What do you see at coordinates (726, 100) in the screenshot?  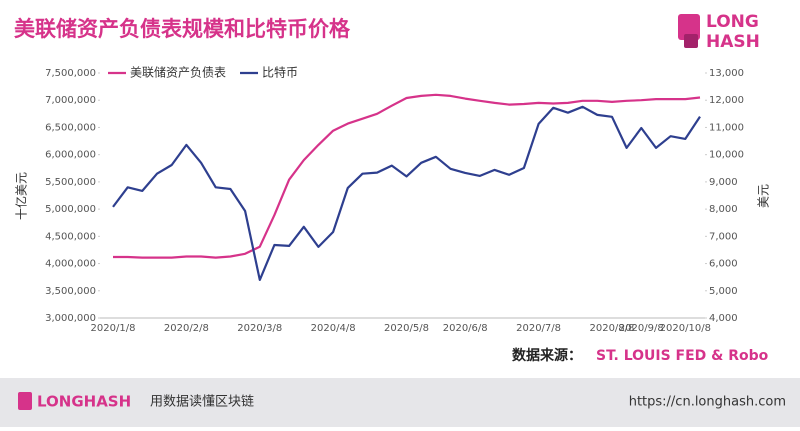 I see `y2-tick-label: 12,000` at bounding box center [726, 100].